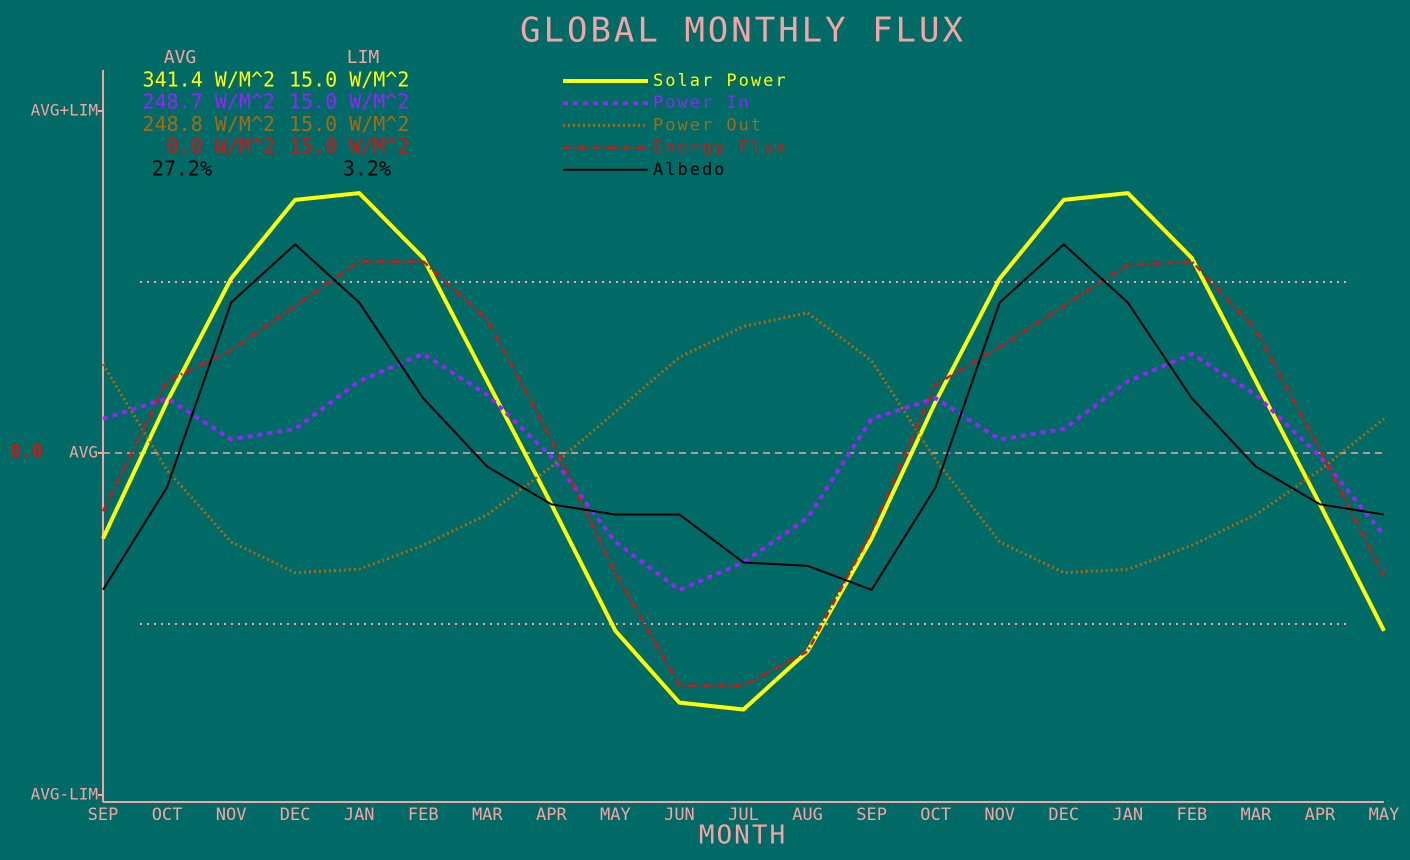  I want to click on stats-header: AVG, so click(180, 57).